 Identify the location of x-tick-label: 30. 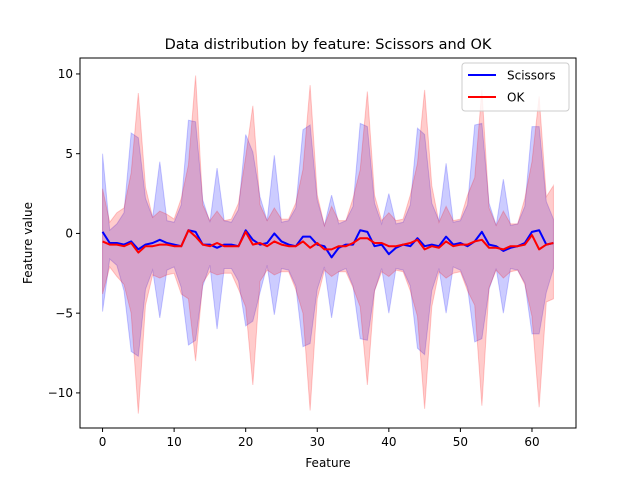
(317, 442).